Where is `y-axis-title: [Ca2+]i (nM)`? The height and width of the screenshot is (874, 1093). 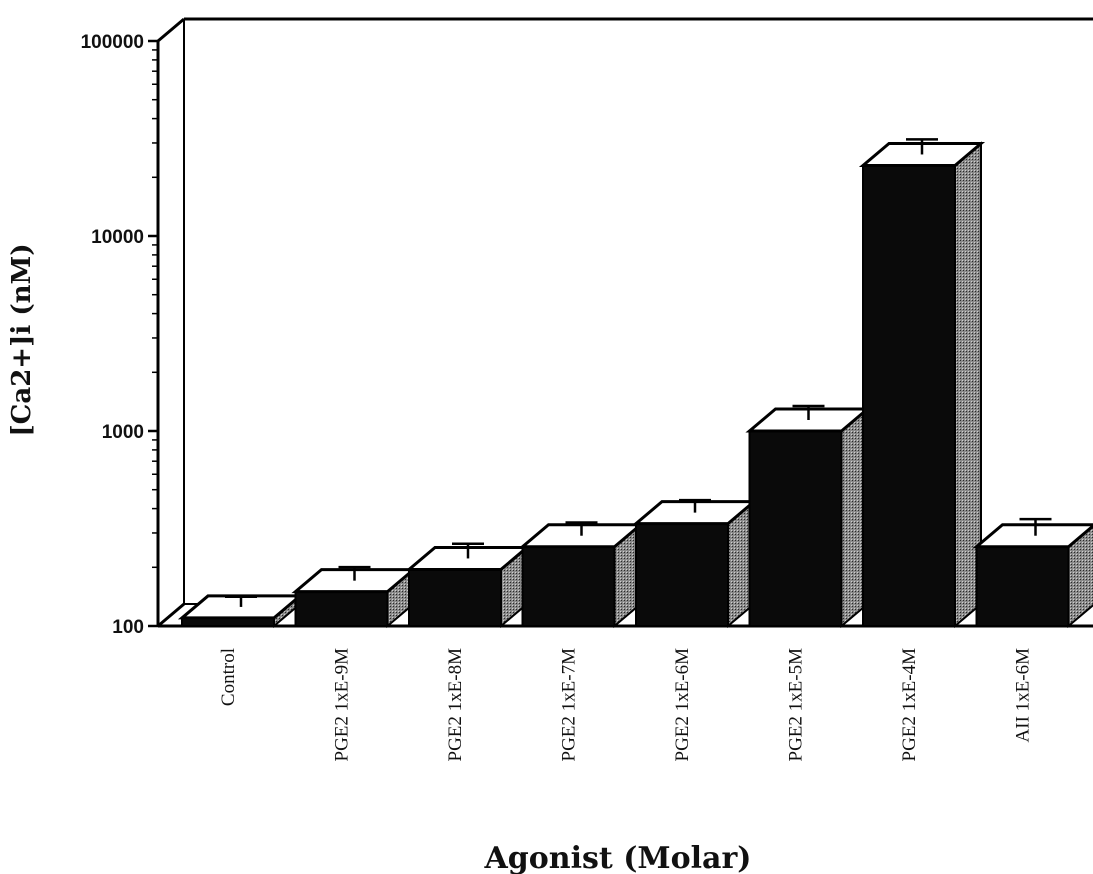 y-axis-title: [Ca2+]i (nM) is located at coordinates (22, 339).